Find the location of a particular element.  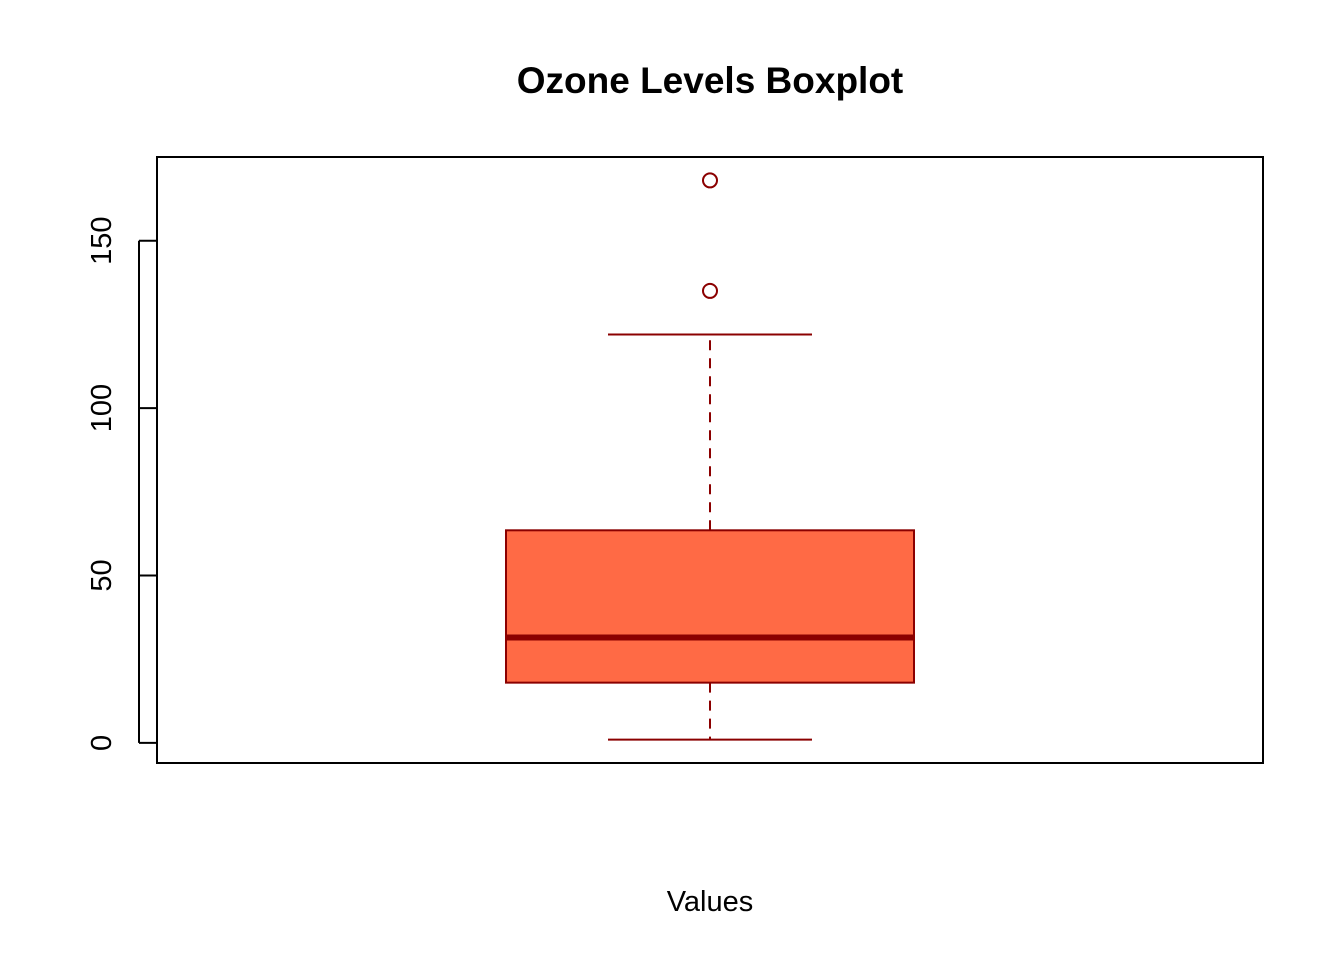

y-axis: 0 50 100 150 is located at coordinates (121, 484).